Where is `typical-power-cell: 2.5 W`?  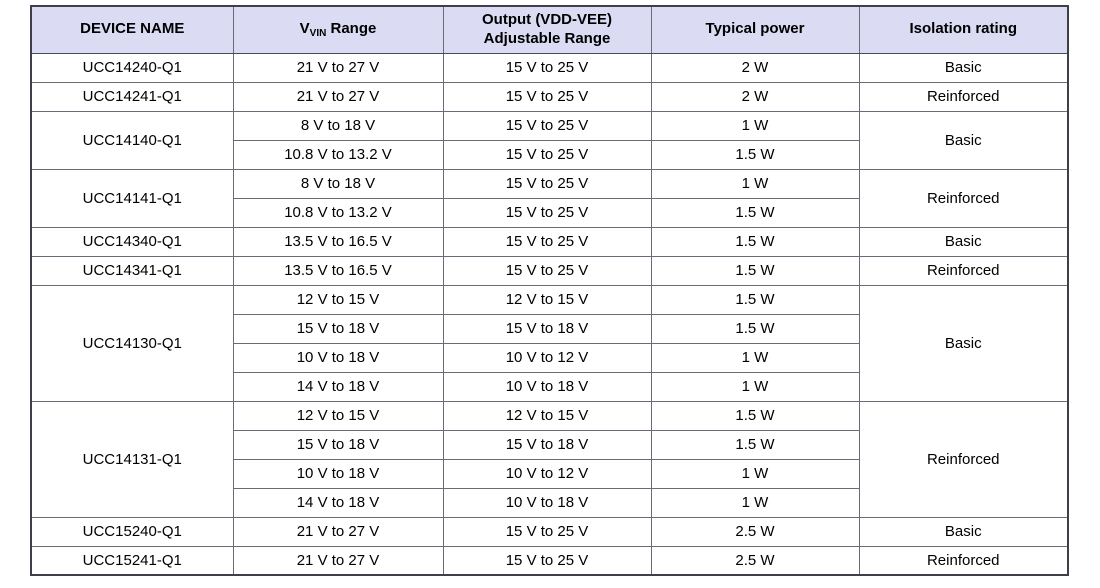
typical-power-cell: 2.5 W is located at coordinates (755, 560).